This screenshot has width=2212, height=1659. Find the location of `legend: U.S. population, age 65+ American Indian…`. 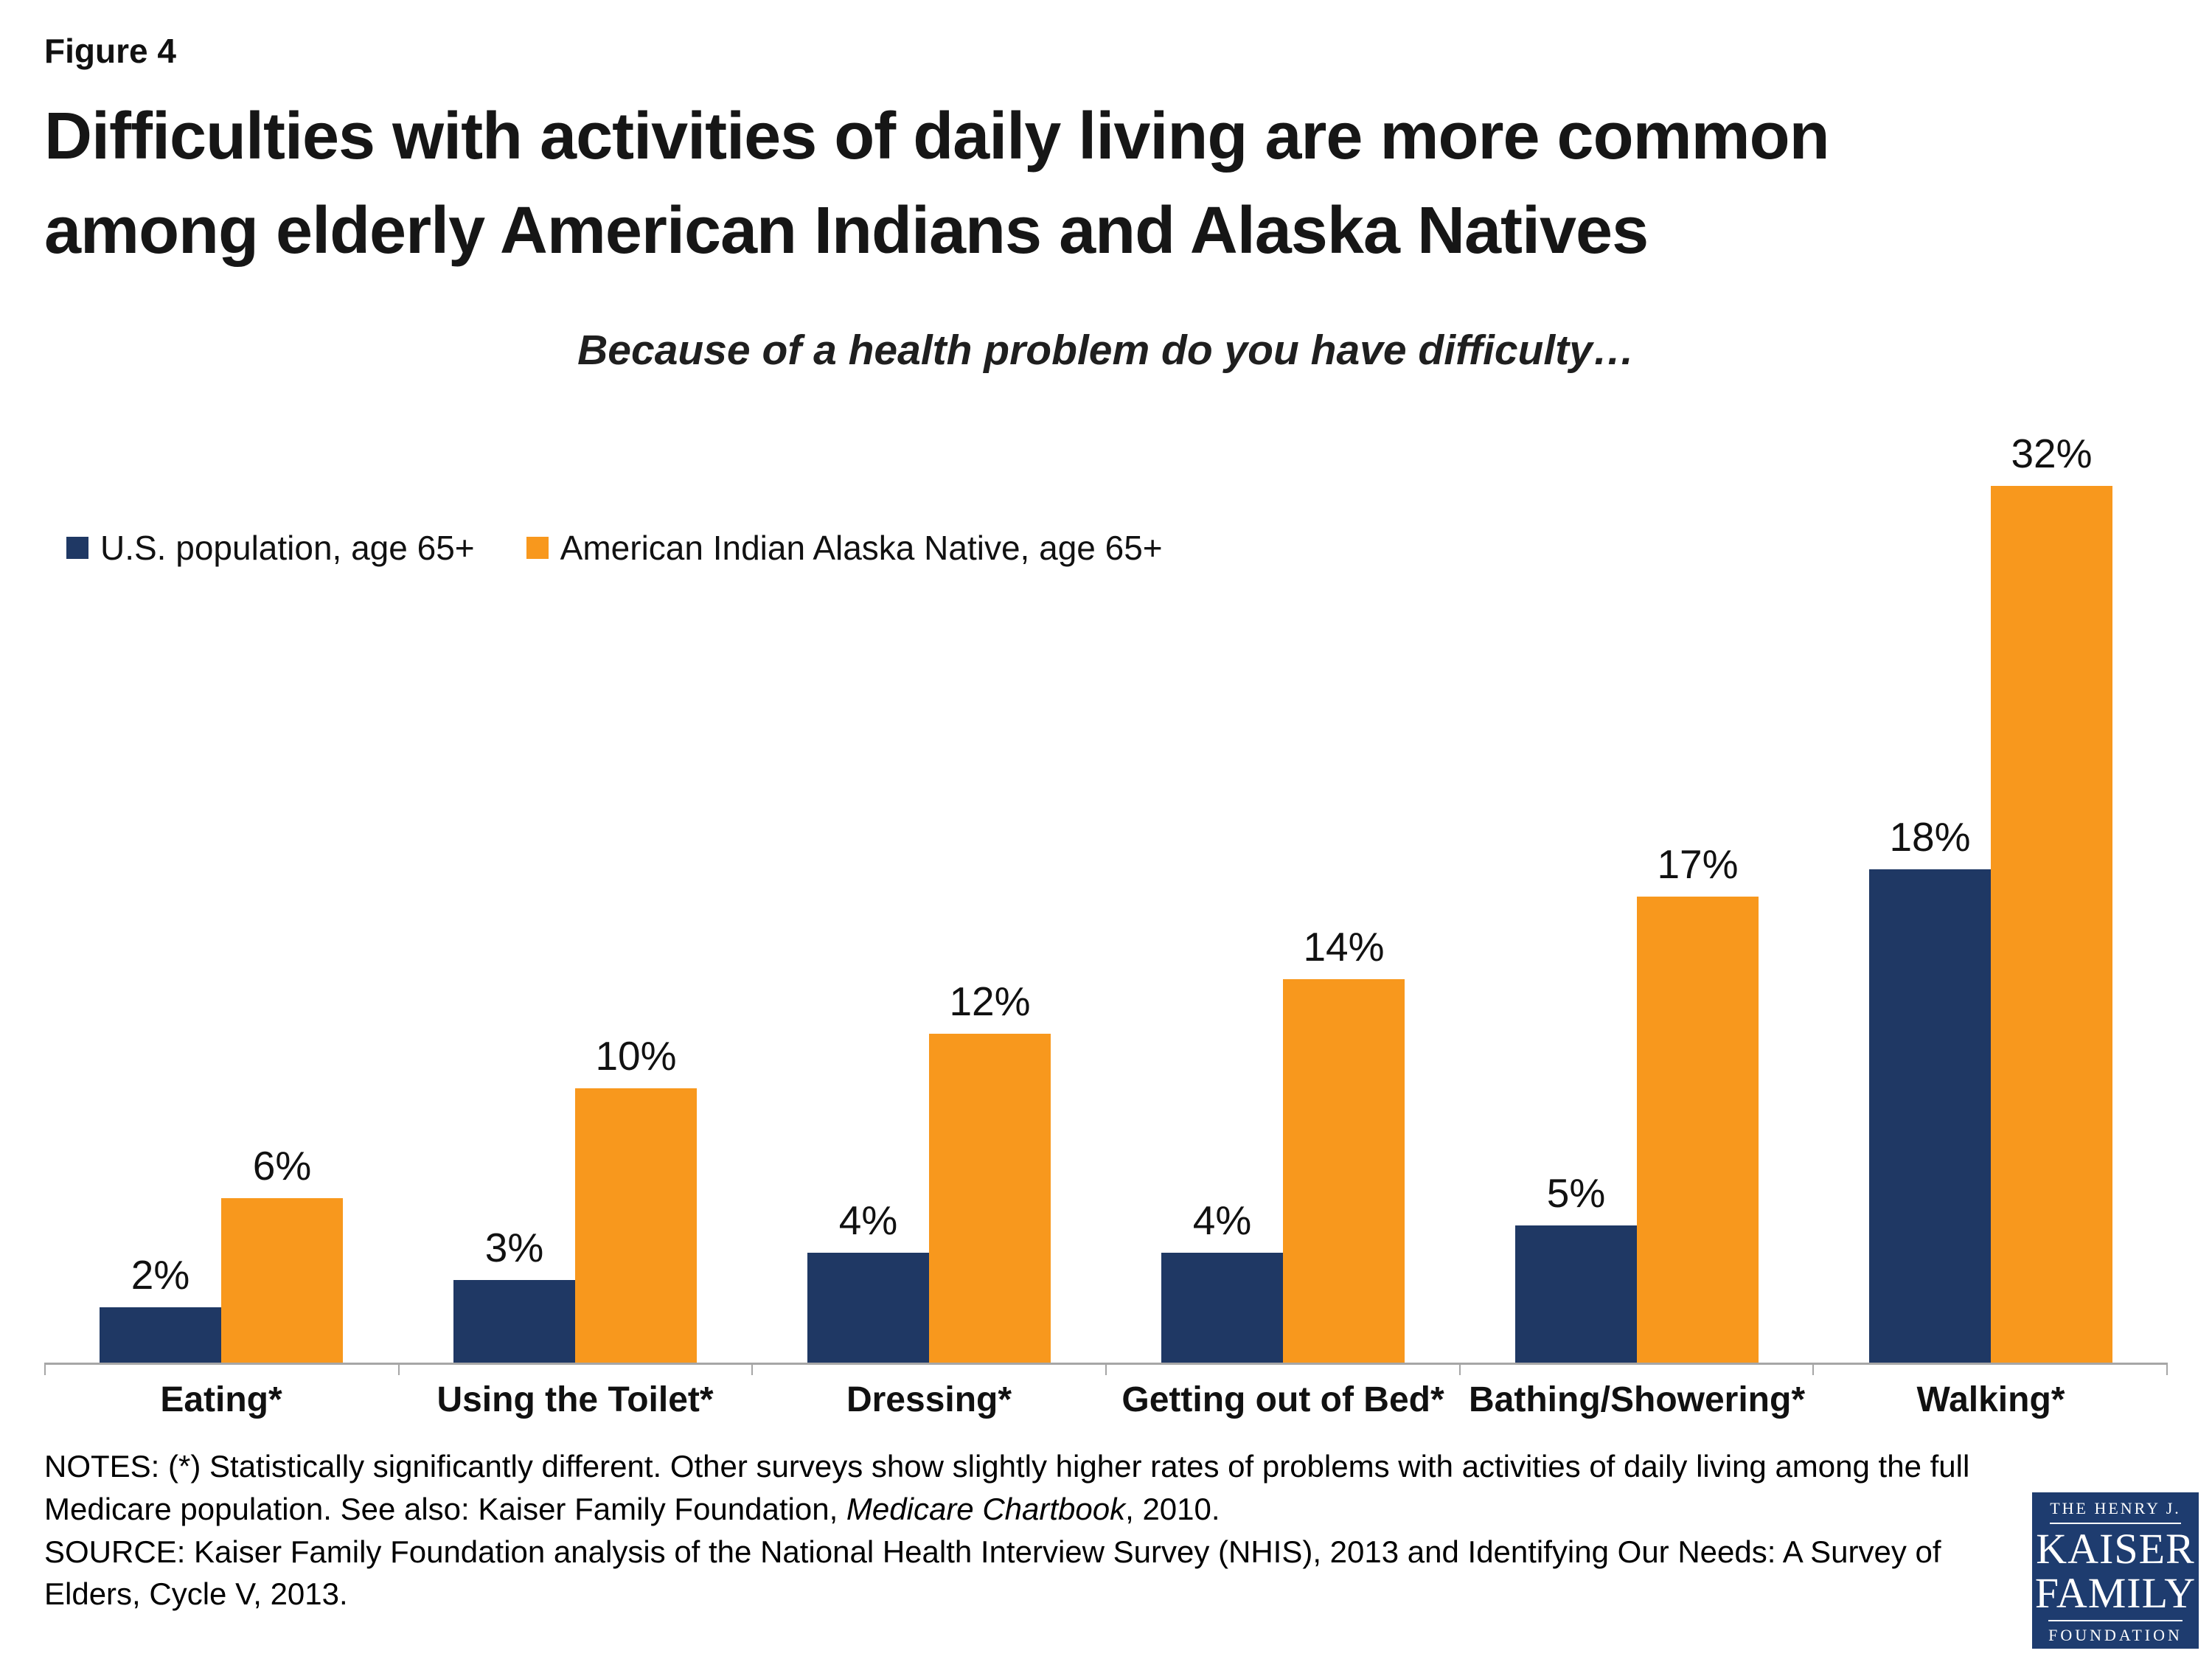

legend: U.S. population, age 65+ American Indian… is located at coordinates (614, 548).